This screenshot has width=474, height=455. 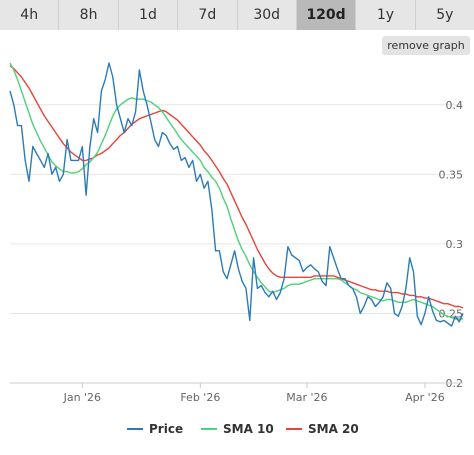 I want to click on x-tick-label: Apr '26, so click(x=425, y=397).